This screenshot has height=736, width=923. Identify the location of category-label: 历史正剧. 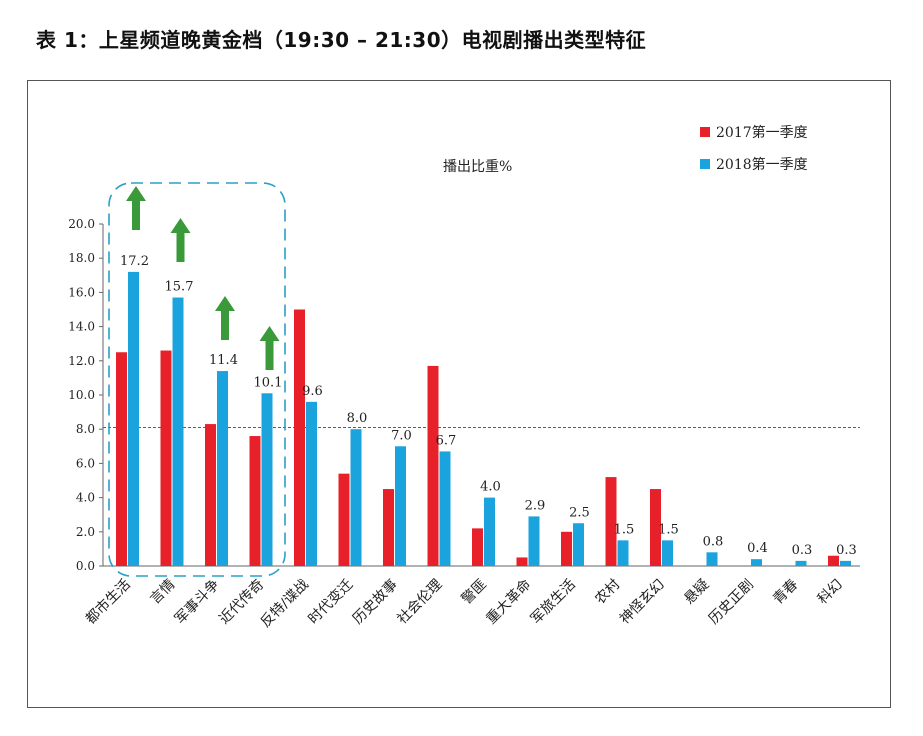
(731, 602).